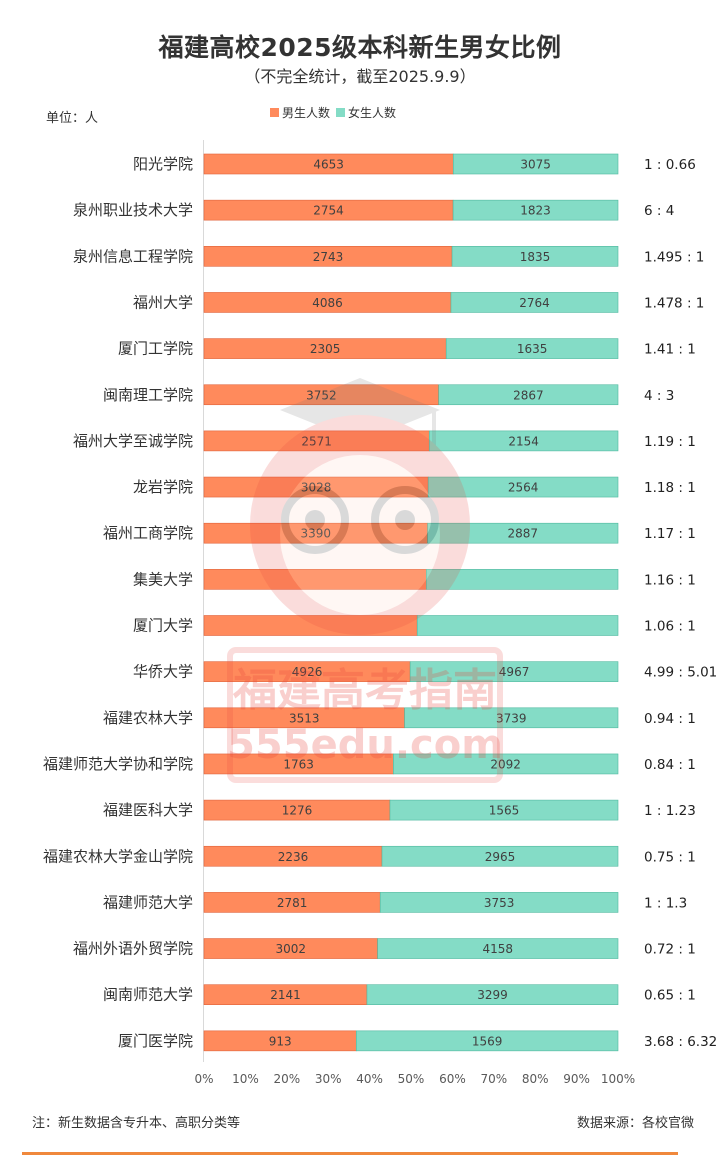 The width and height of the screenshot is (720, 1161). Describe the element at coordinates (148, 902) in the screenshot. I see `category-label: 福建师范大学` at that location.